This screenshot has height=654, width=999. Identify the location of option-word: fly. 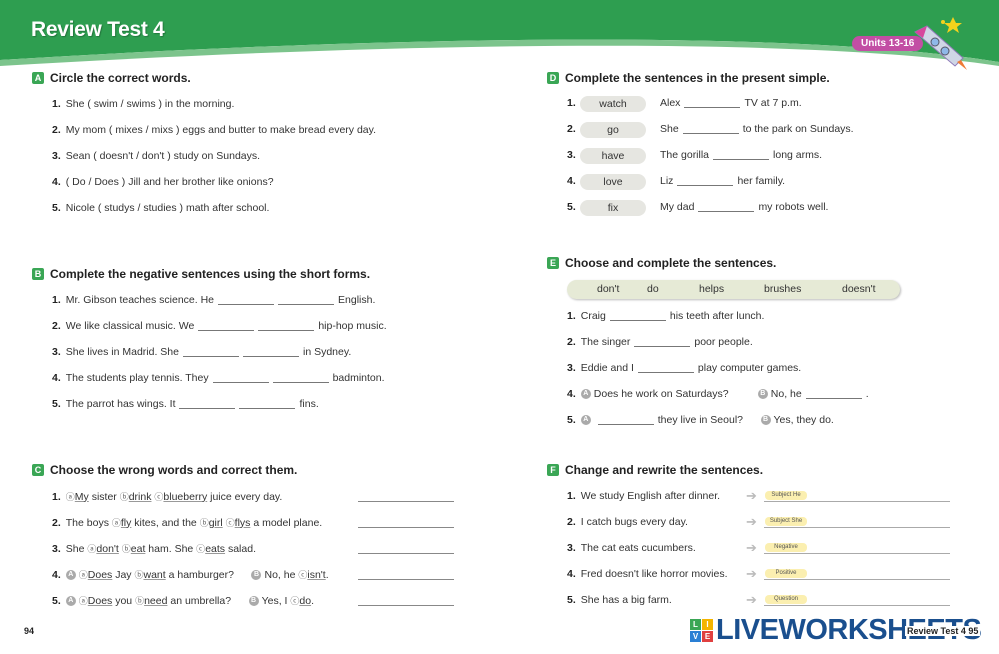
(126, 522).